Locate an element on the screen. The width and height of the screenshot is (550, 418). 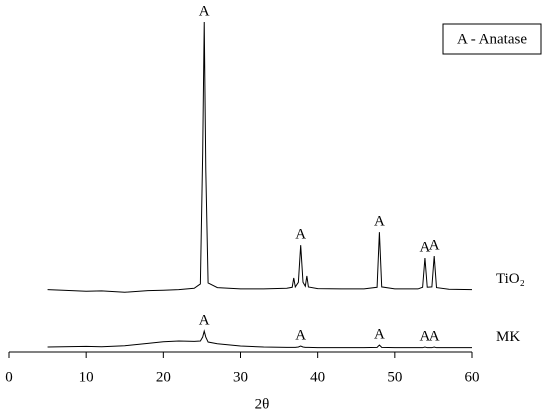
x-tick-label: 50 is located at coordinates (394, 377).